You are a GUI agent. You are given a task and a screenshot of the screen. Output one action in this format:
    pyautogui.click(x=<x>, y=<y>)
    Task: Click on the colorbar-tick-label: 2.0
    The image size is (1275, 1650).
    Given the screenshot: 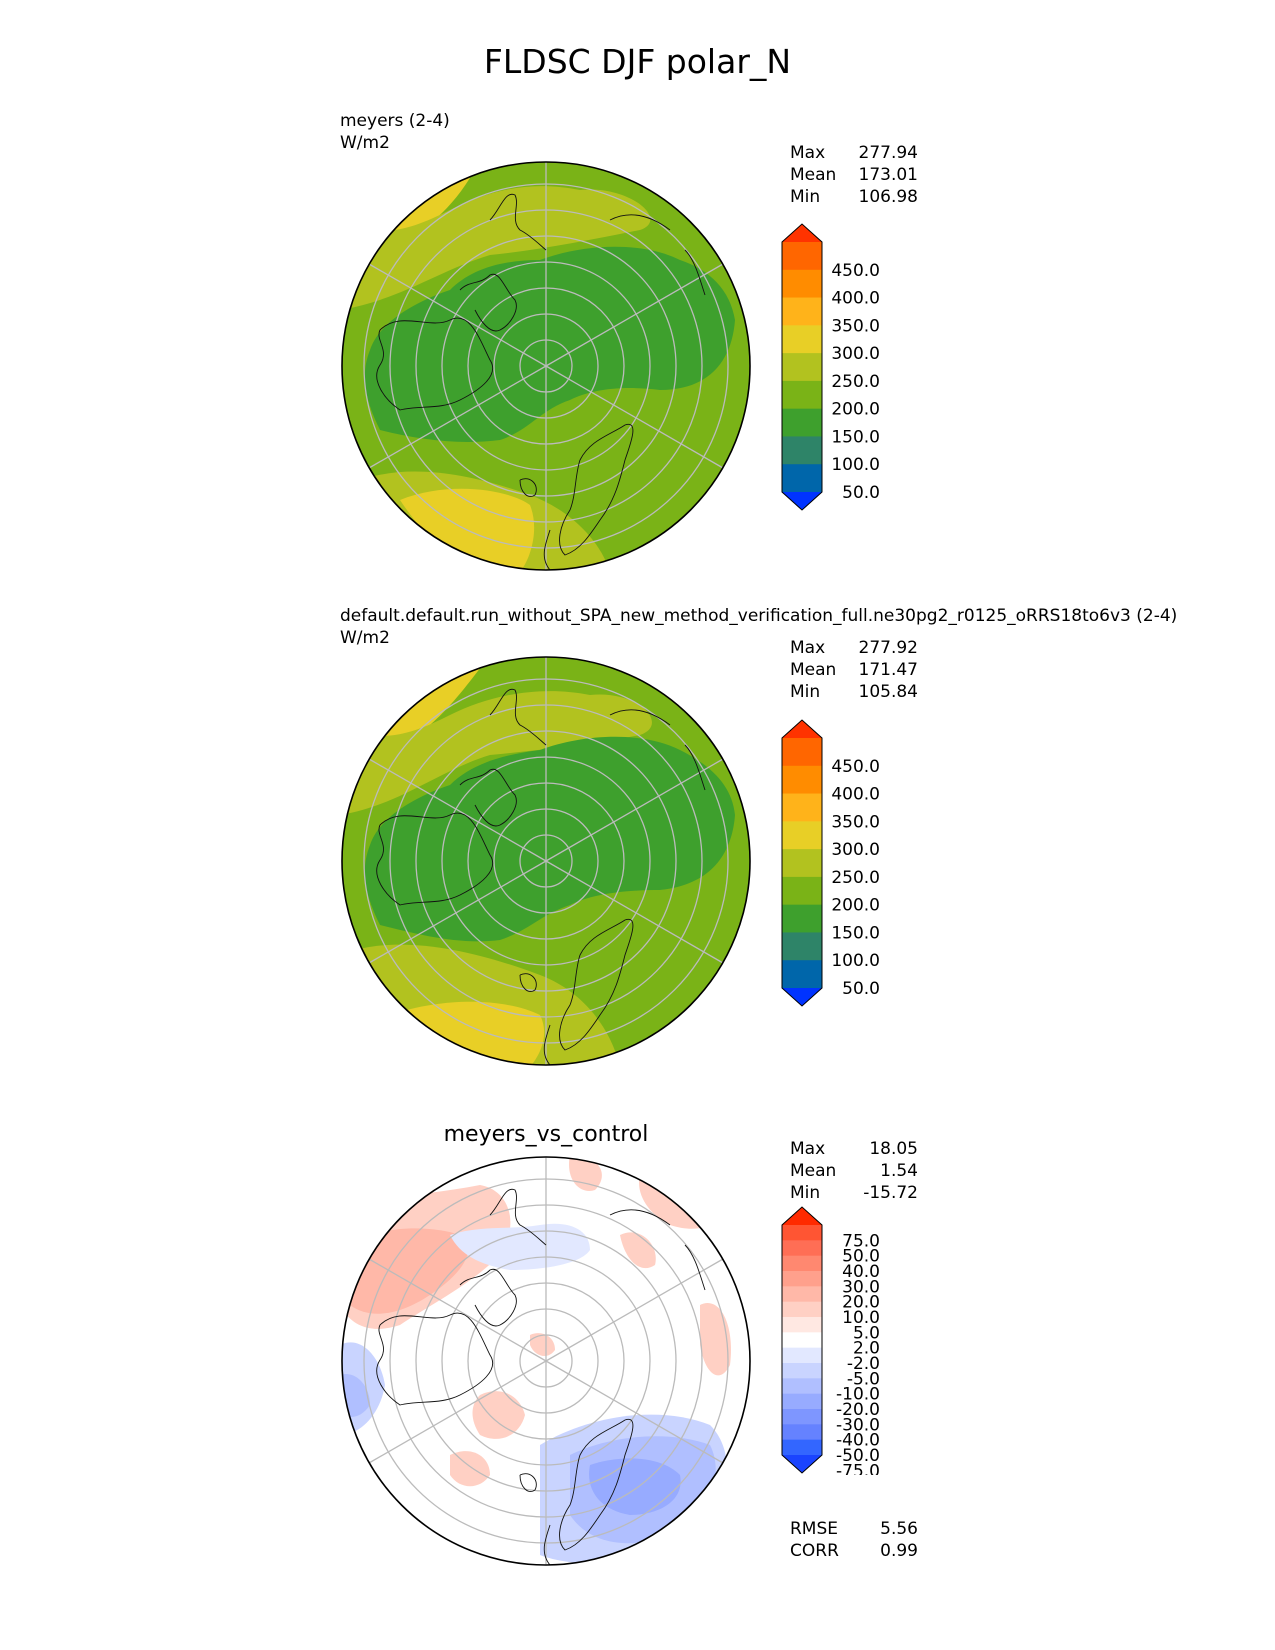 What is the action you would take?
    pyautogui.click(x=866, y=1349)
    